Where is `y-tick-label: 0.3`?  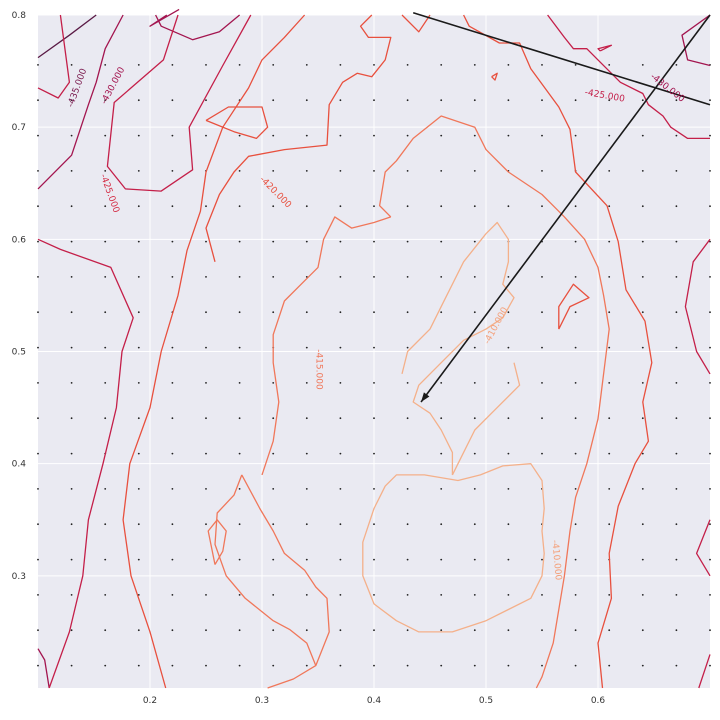 y-tick-label: 0.3 is located at coordinates (19, 577).